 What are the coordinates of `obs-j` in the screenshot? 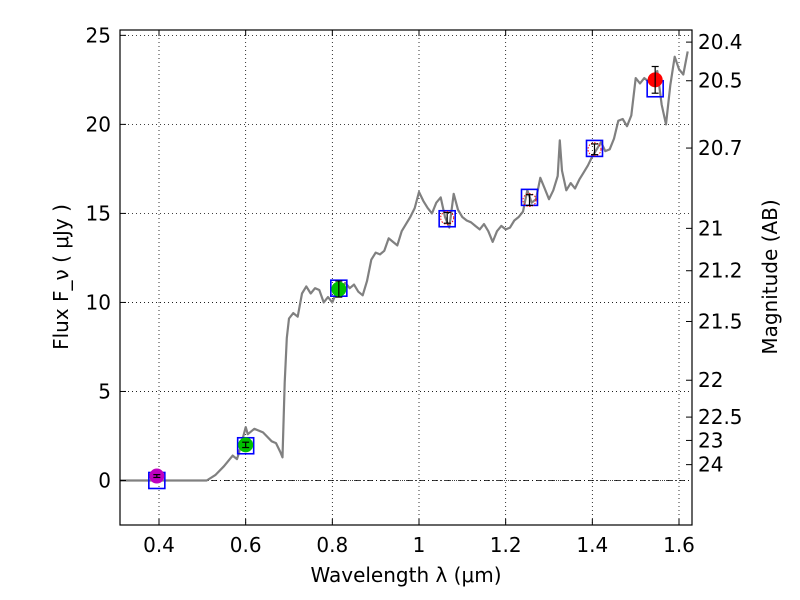 It's located at (529, 200).